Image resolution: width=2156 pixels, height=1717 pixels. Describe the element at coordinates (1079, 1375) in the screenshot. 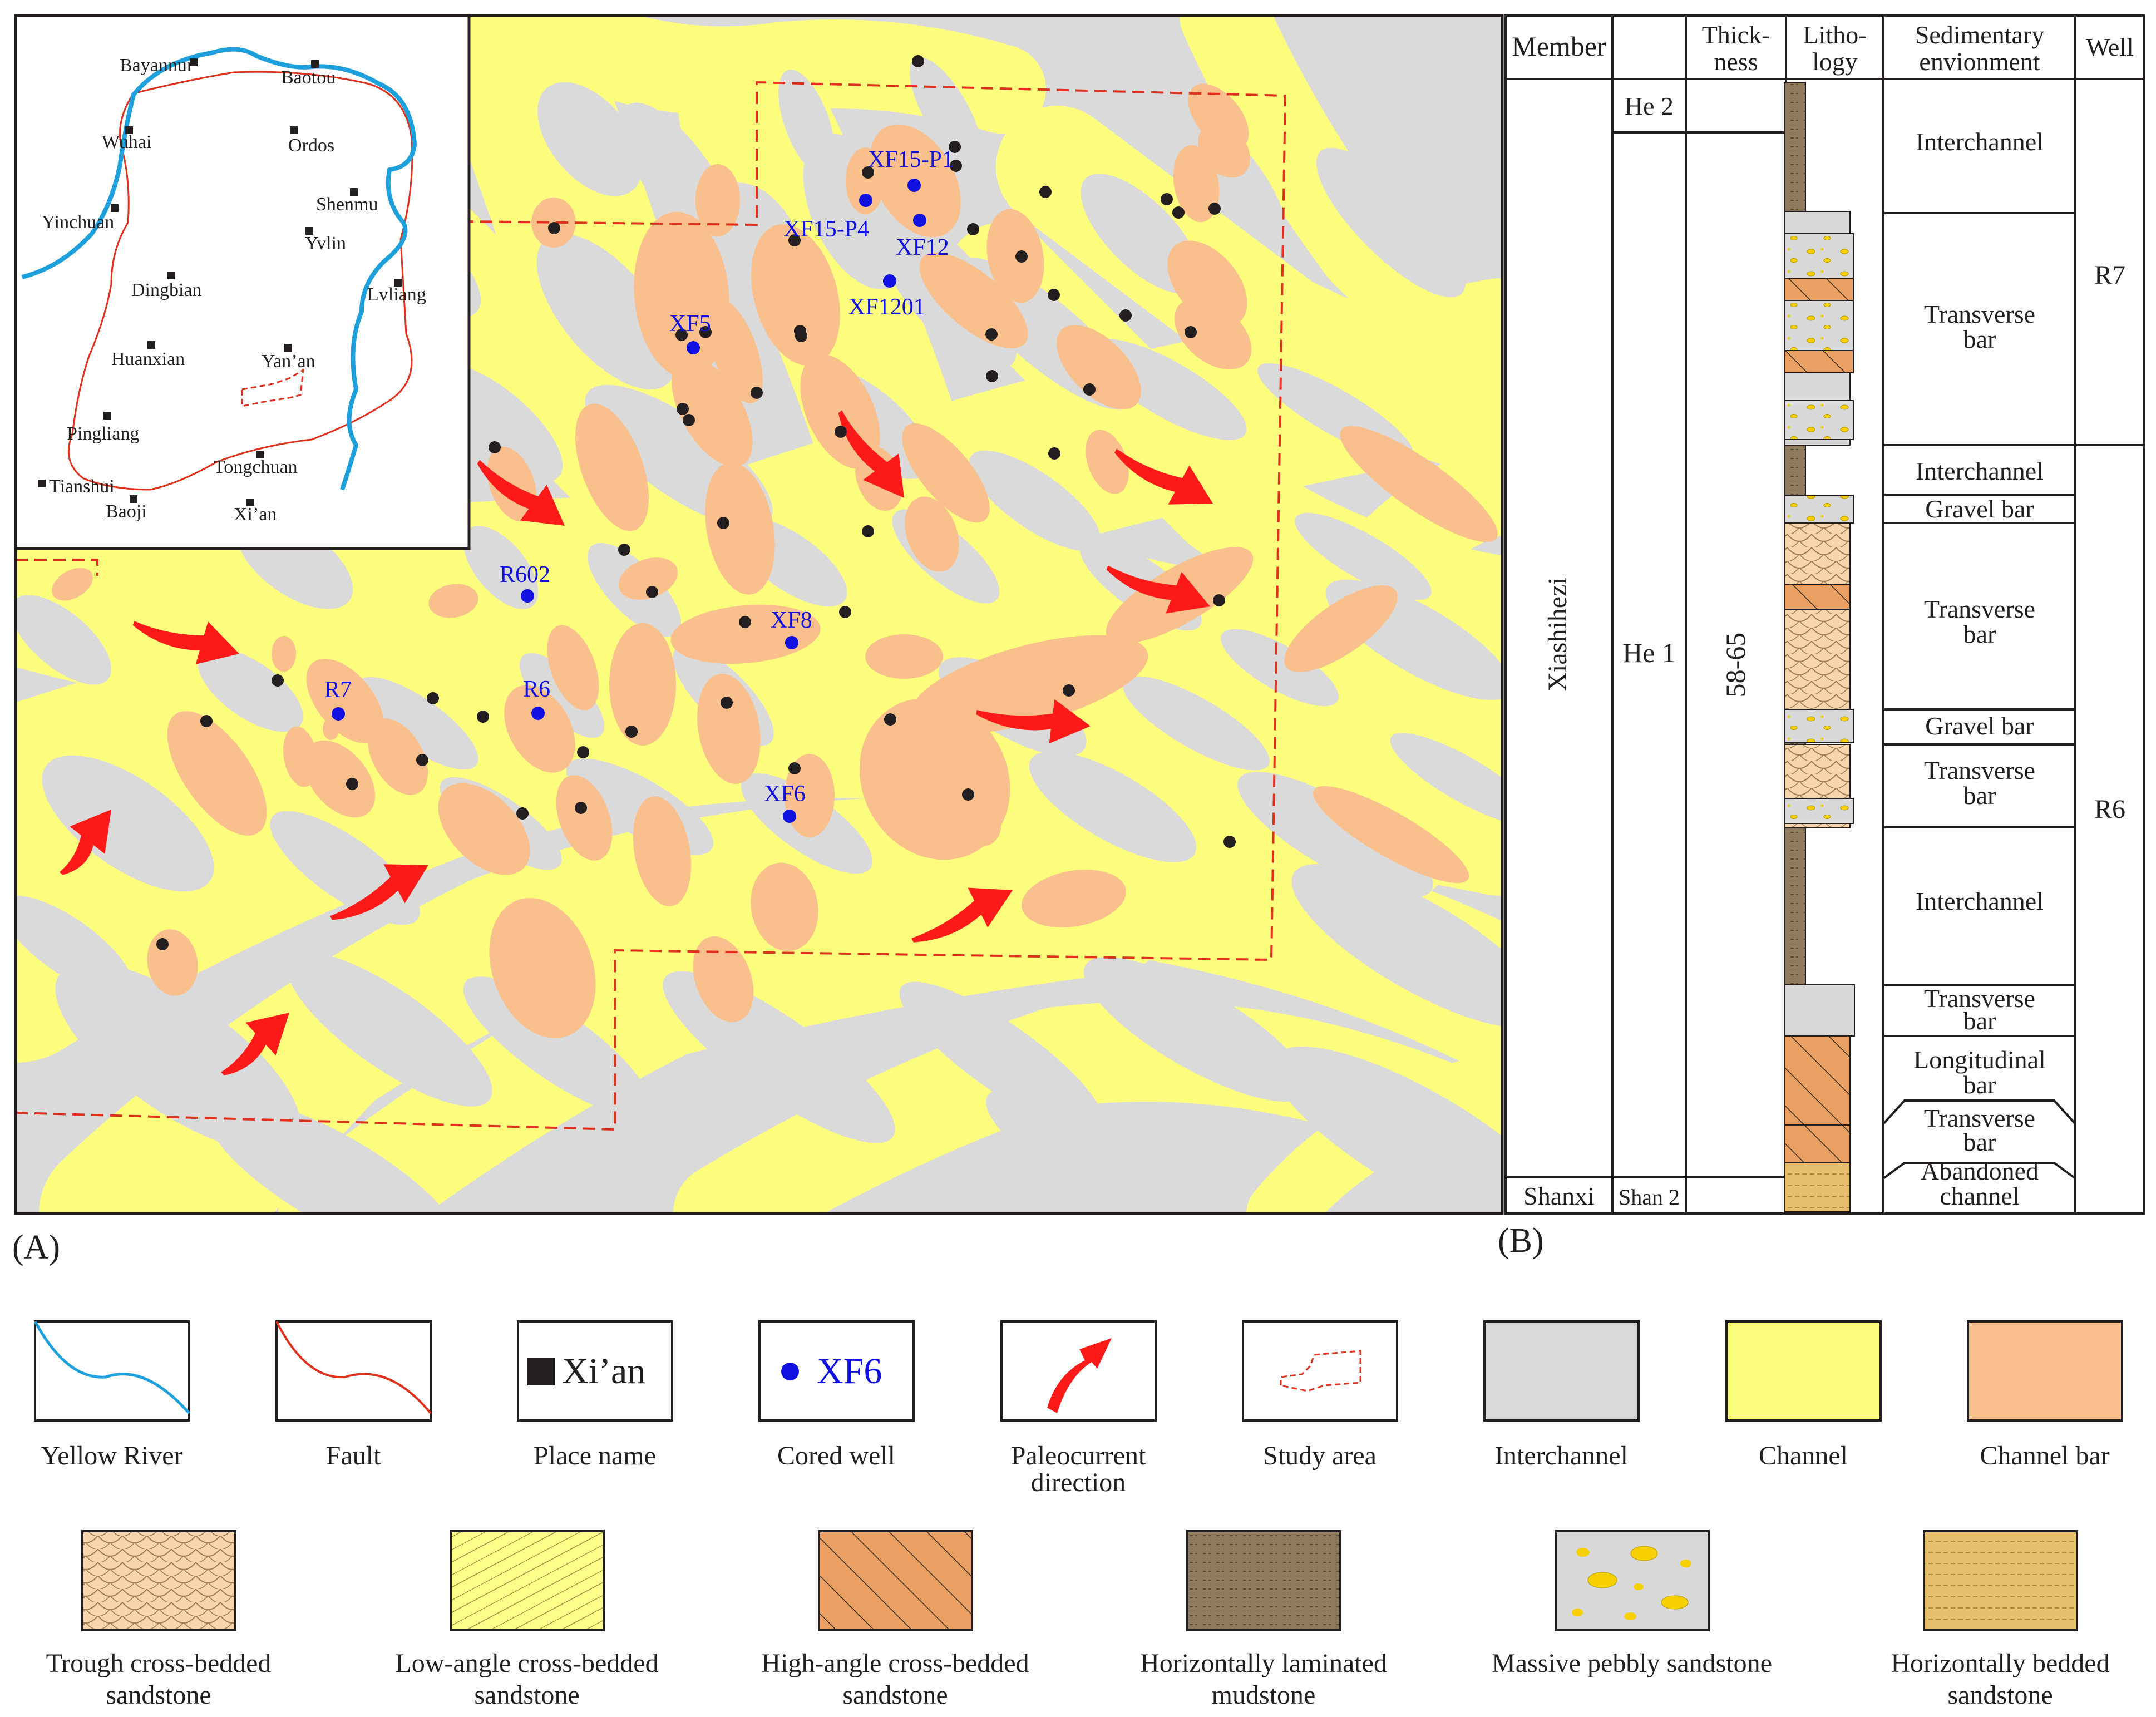

I see `legend-arrow-swatch` at that location.